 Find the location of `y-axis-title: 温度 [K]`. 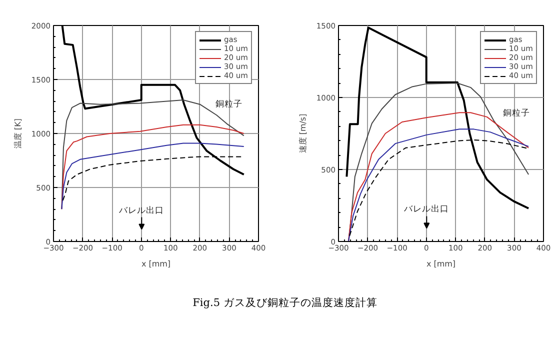

y-axis-title: 温度 [K] is located at coordinates (17, 133).